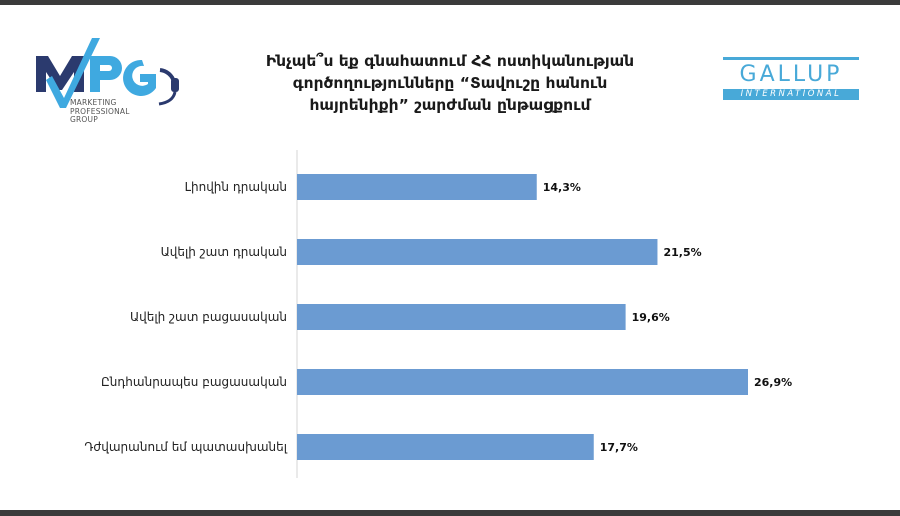  I want to click on bottom-frame-bar, so click(450, 513).